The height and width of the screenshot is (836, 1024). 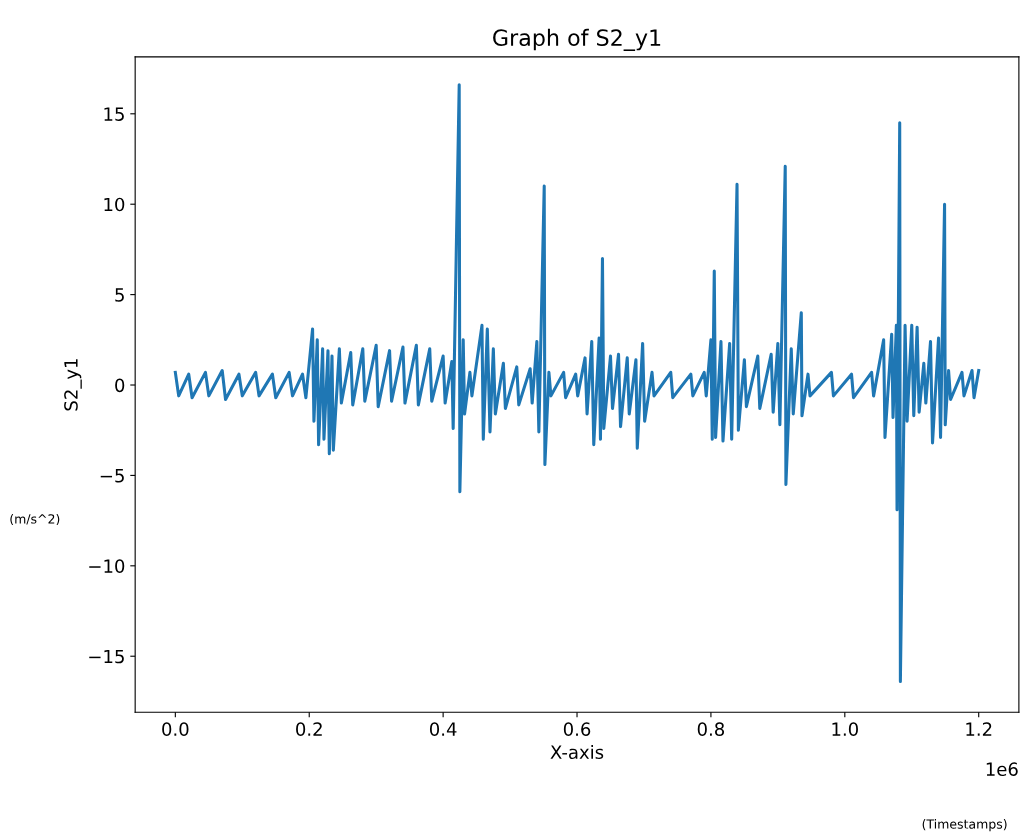 I want to click on x-tick-label: 0.8, so click(x=711, y=729).